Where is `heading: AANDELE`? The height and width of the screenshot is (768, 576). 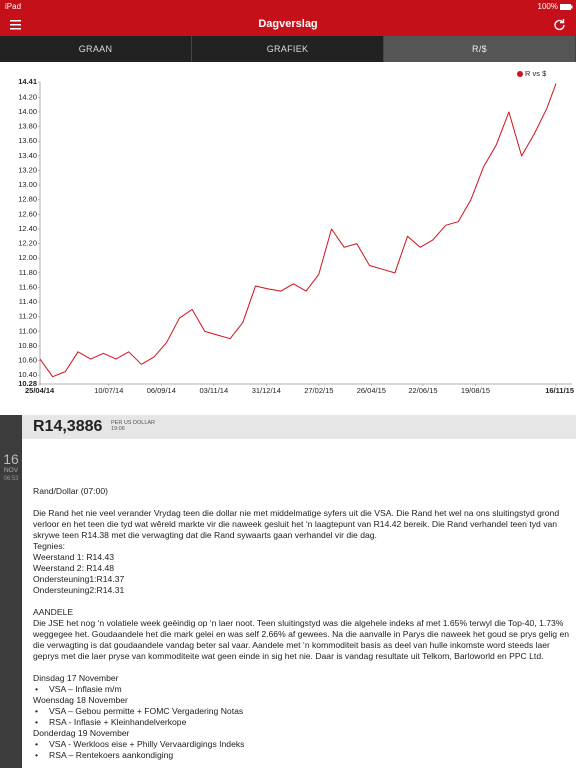
heading: AANDELE is located at coordinates (53, 612).